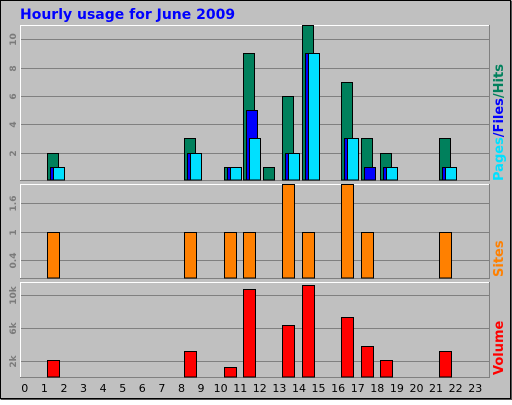  I want to click on x-tick-label: 23, so click(475, 388).